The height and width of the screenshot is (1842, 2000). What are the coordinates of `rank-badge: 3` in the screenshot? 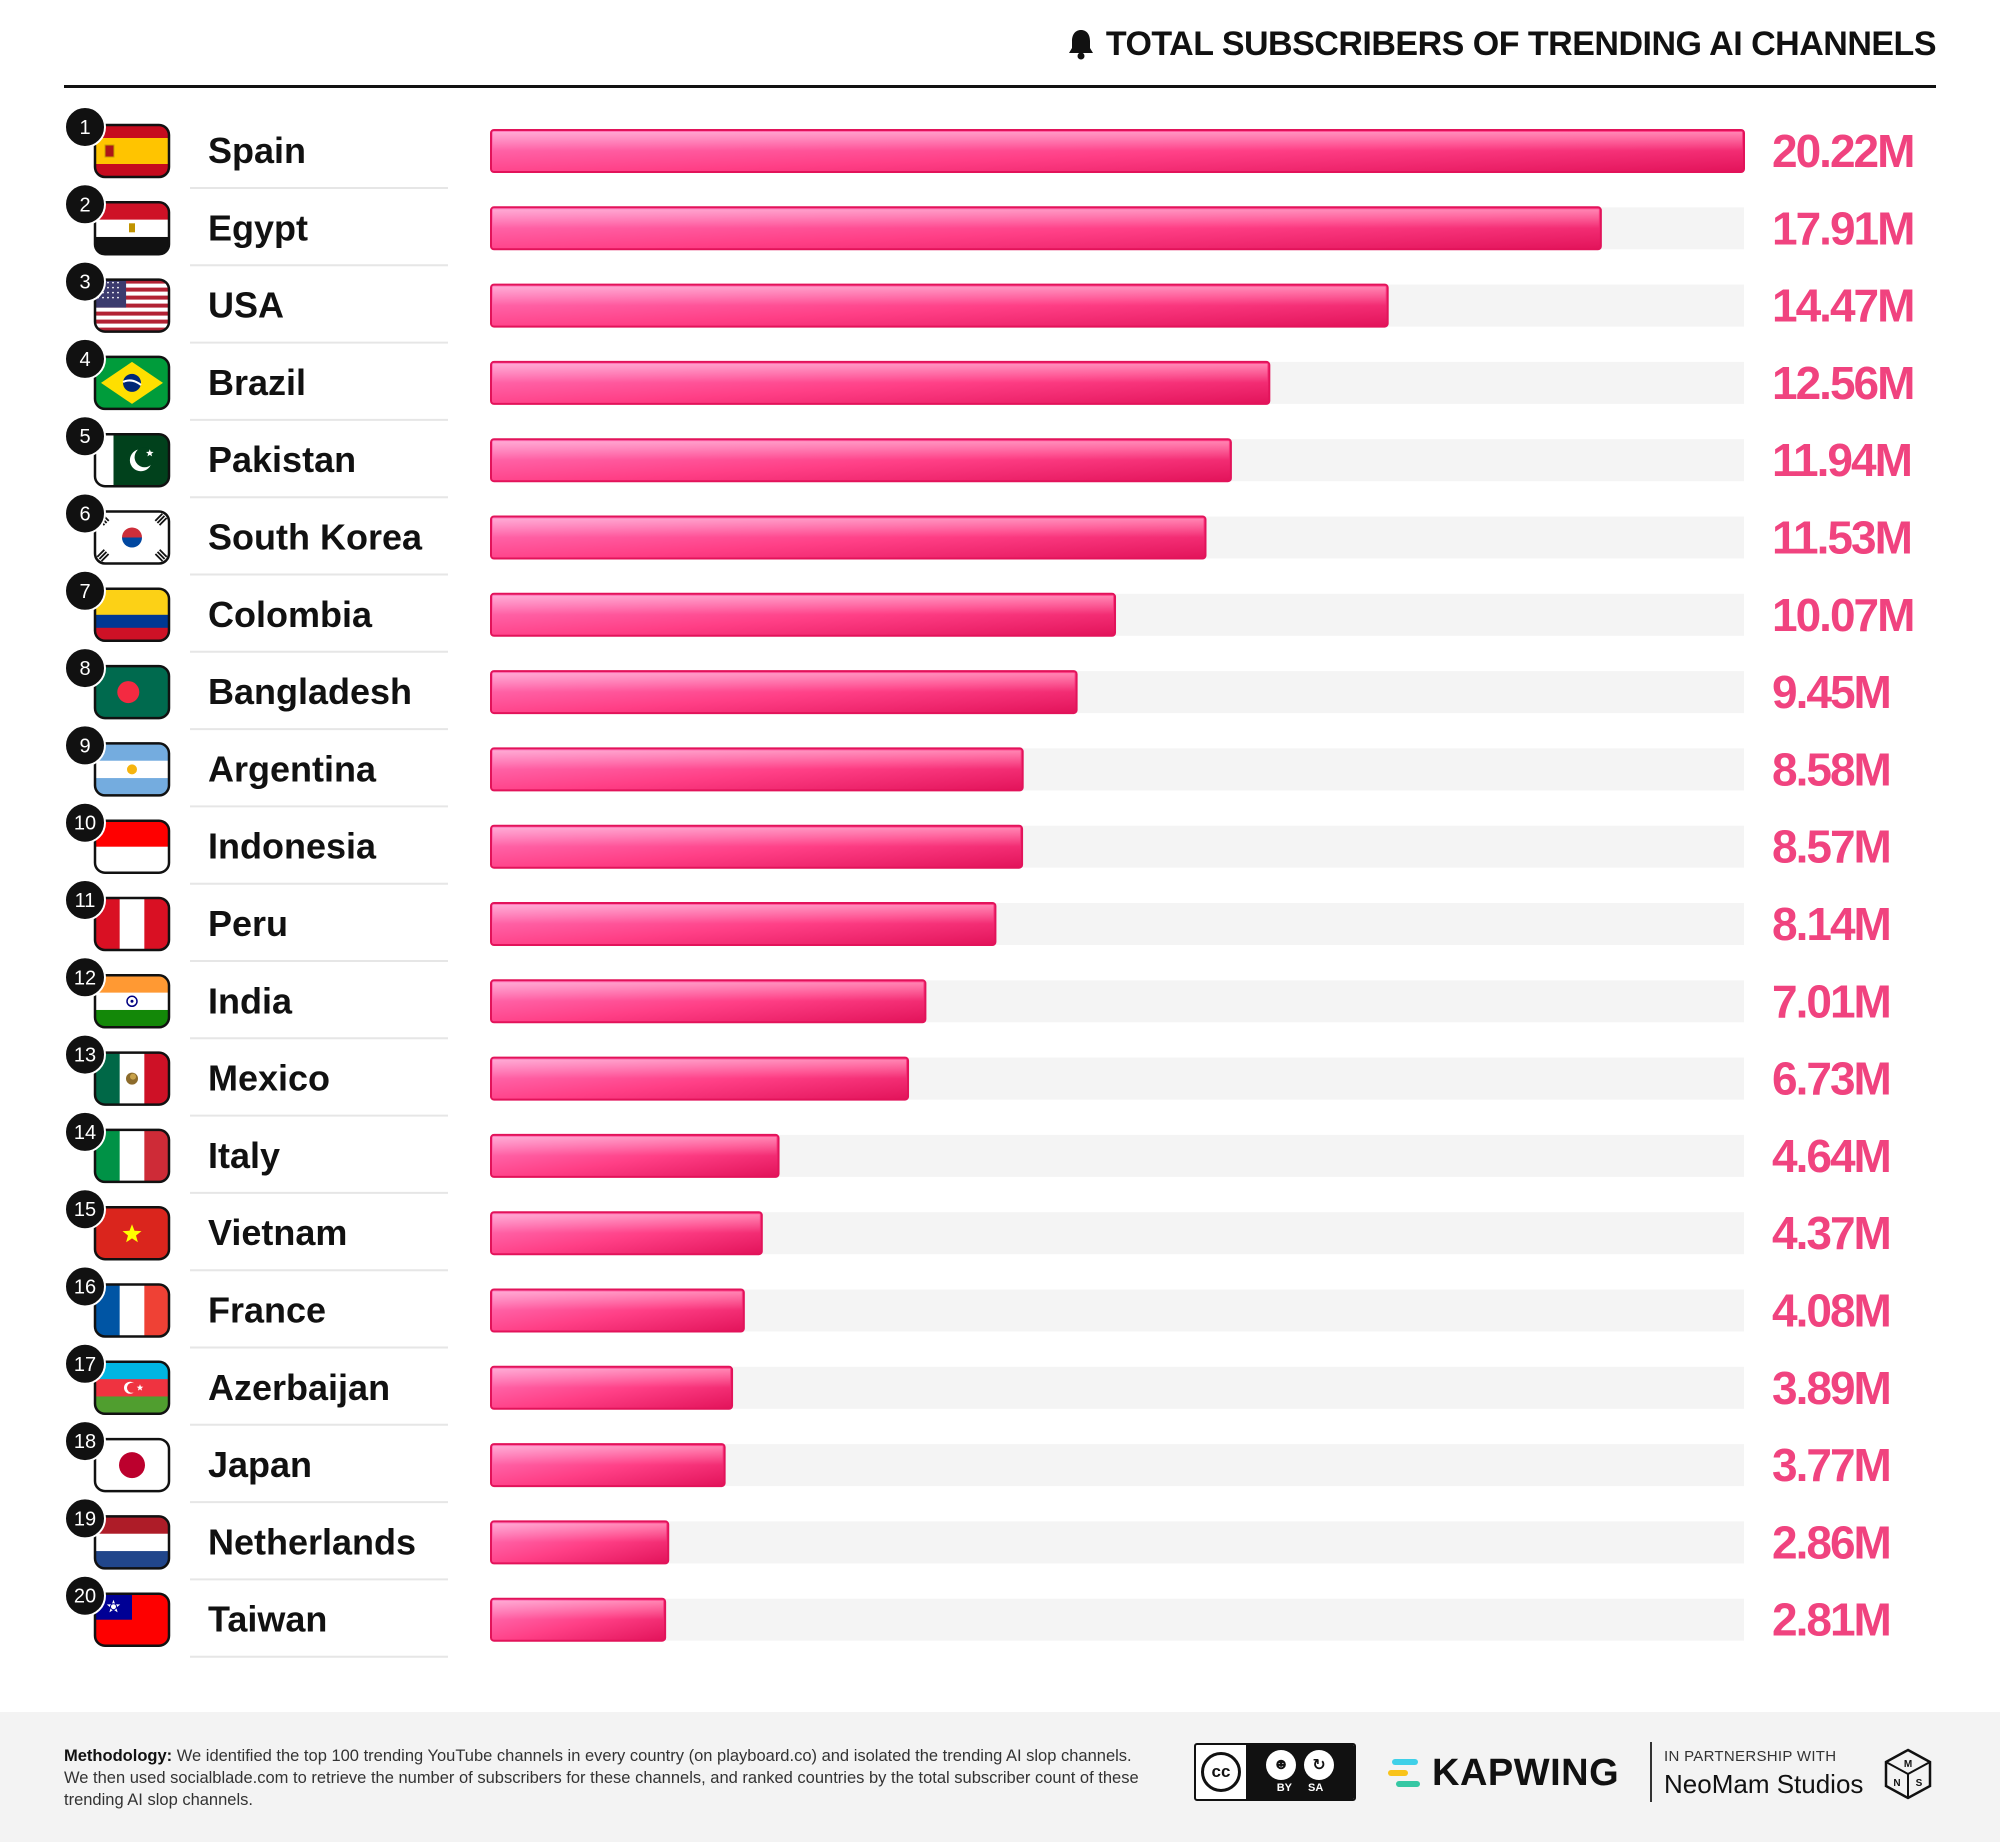 It's located at (85, 281).